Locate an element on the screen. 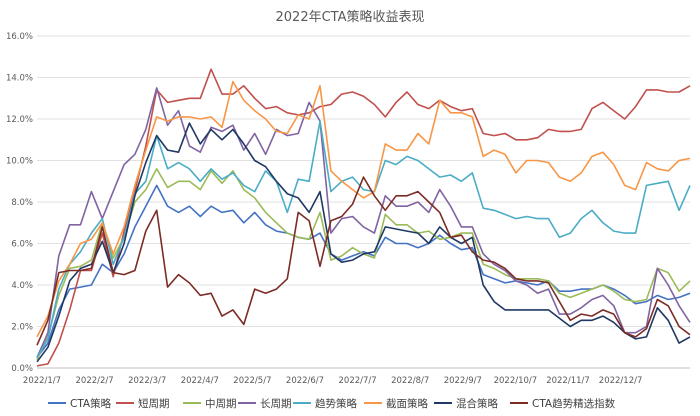  legend-label: 截面策略 is located at coordinates (407, 403).